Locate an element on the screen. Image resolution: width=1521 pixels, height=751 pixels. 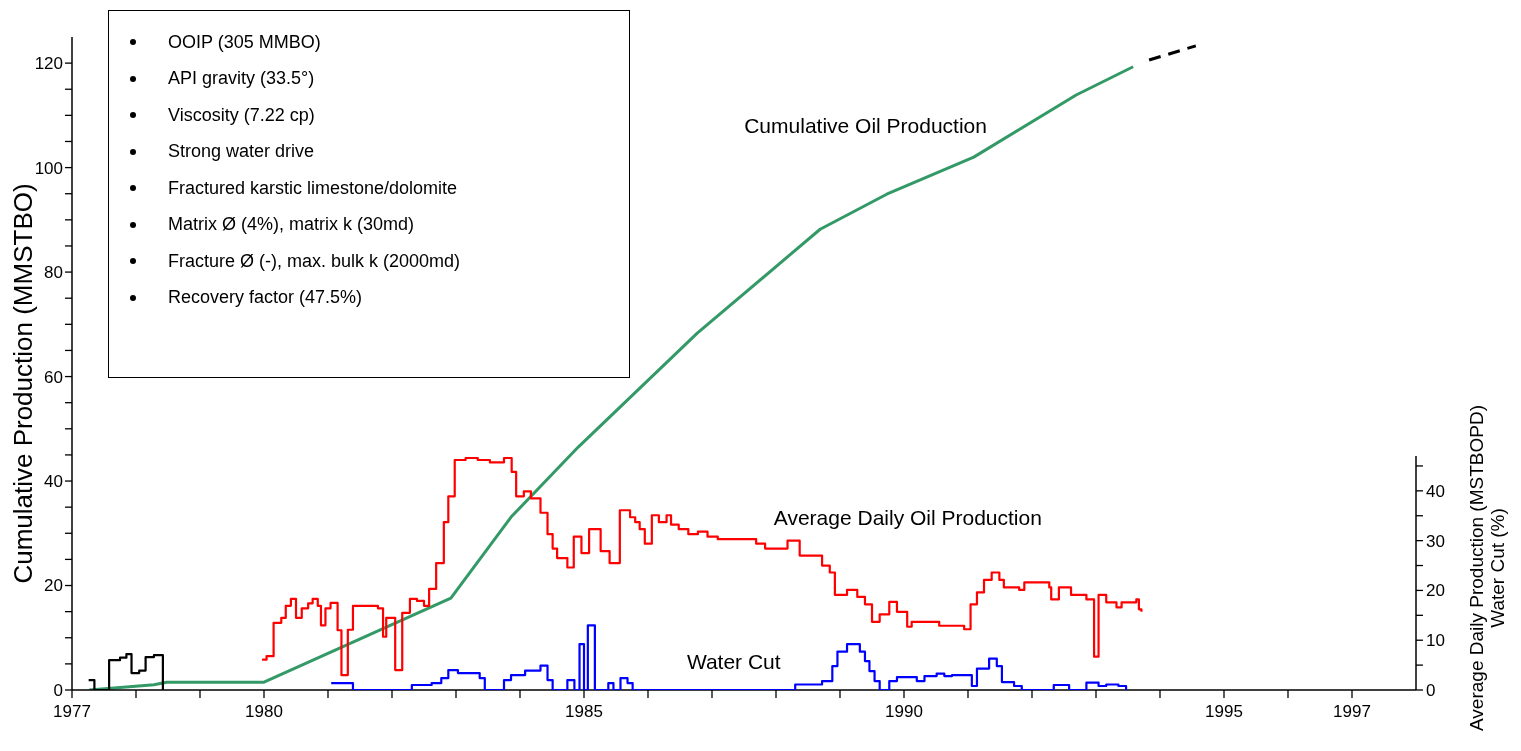
annotation: Recovery factor (47.5%) is located at coordinates (265, 298).